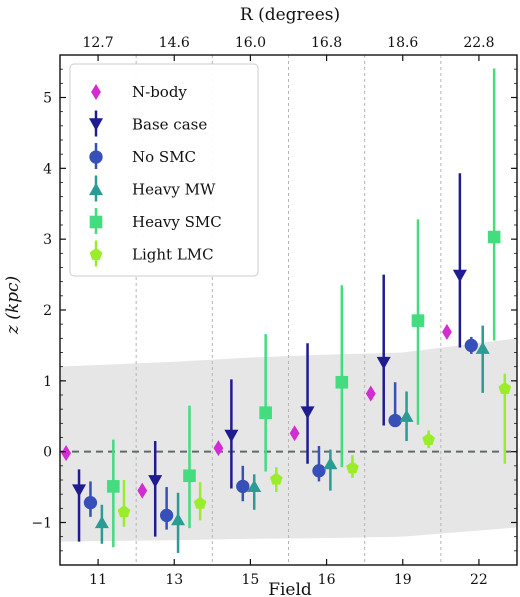 The height and width of the screenshot is (597, 520). What do you see at coordinates (169, 125) in the screenshot?
I see `legend-label: Base case` at bounding box center [169, 125].